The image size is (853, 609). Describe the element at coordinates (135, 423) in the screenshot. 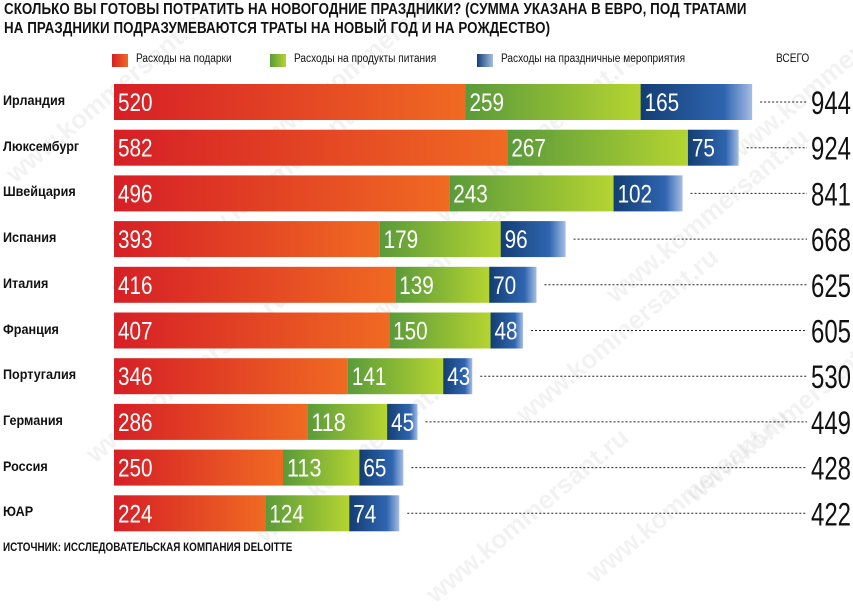

I see `bar-value-label-gifts: 286` at that location.